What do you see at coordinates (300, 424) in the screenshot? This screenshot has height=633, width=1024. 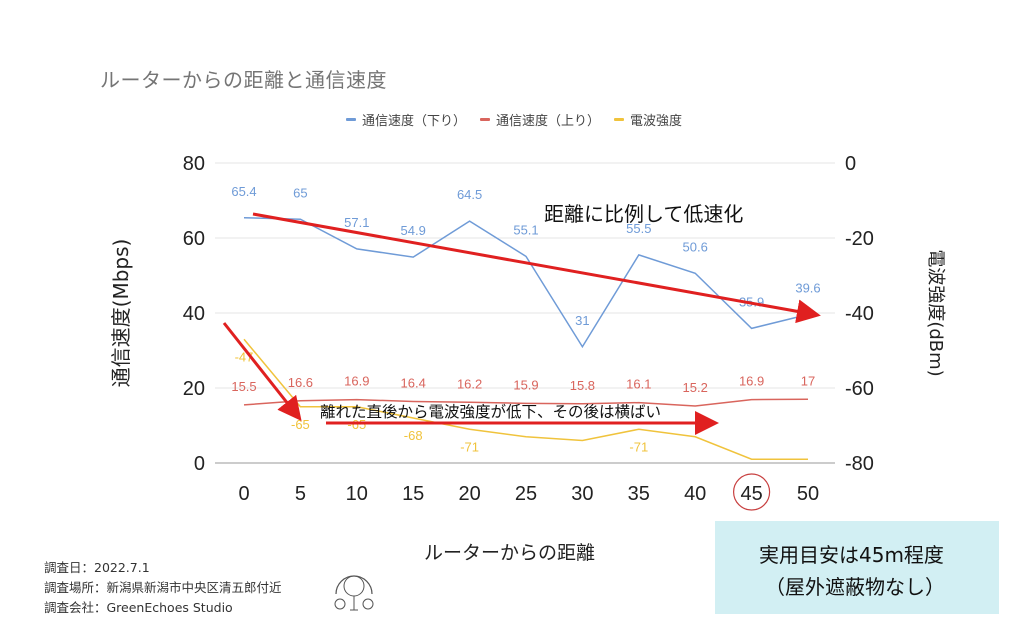 I see `data-label: -65` at bounding box center [300, 424].